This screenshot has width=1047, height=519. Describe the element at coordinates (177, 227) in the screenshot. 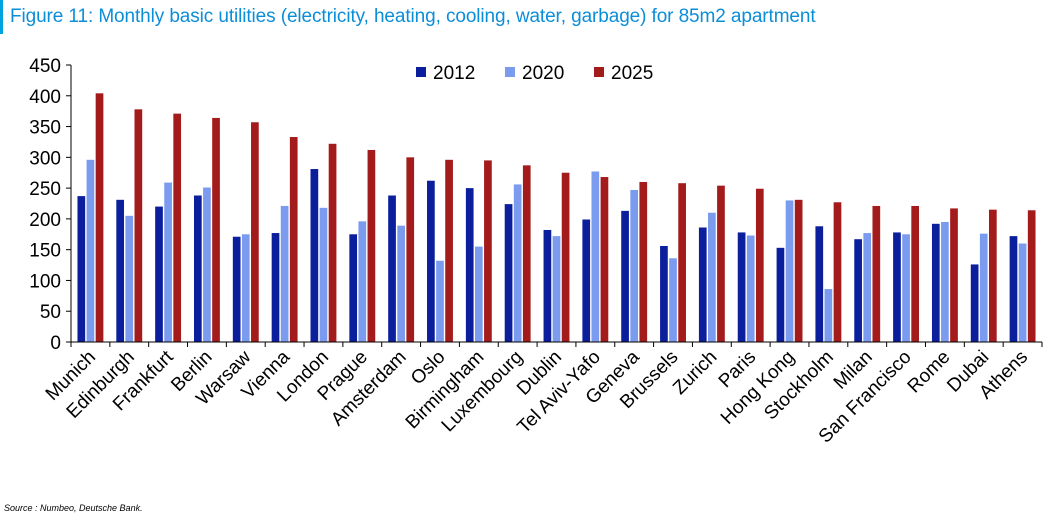

I see `bar-2025-frankfurt` at that location.